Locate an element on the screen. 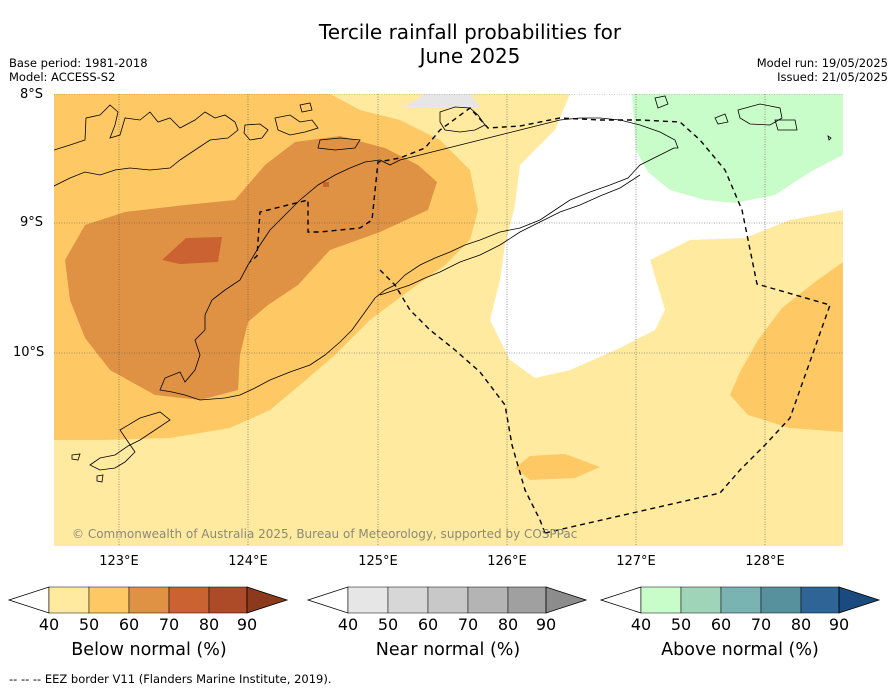  colorbar-near-tick: 40 is located at coordinates (348, 624).